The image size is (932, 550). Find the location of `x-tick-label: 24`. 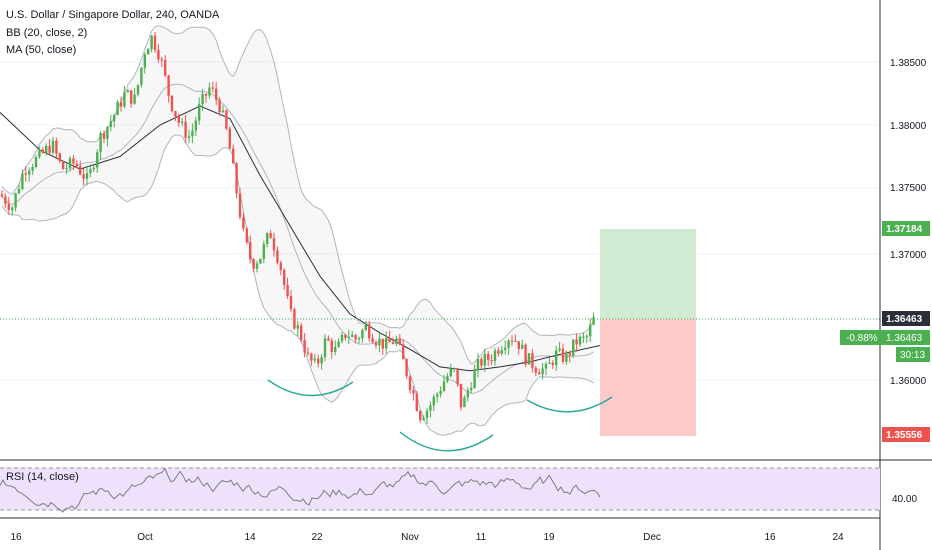

x-tick-label: 24 is located at coordinates (838, 537).